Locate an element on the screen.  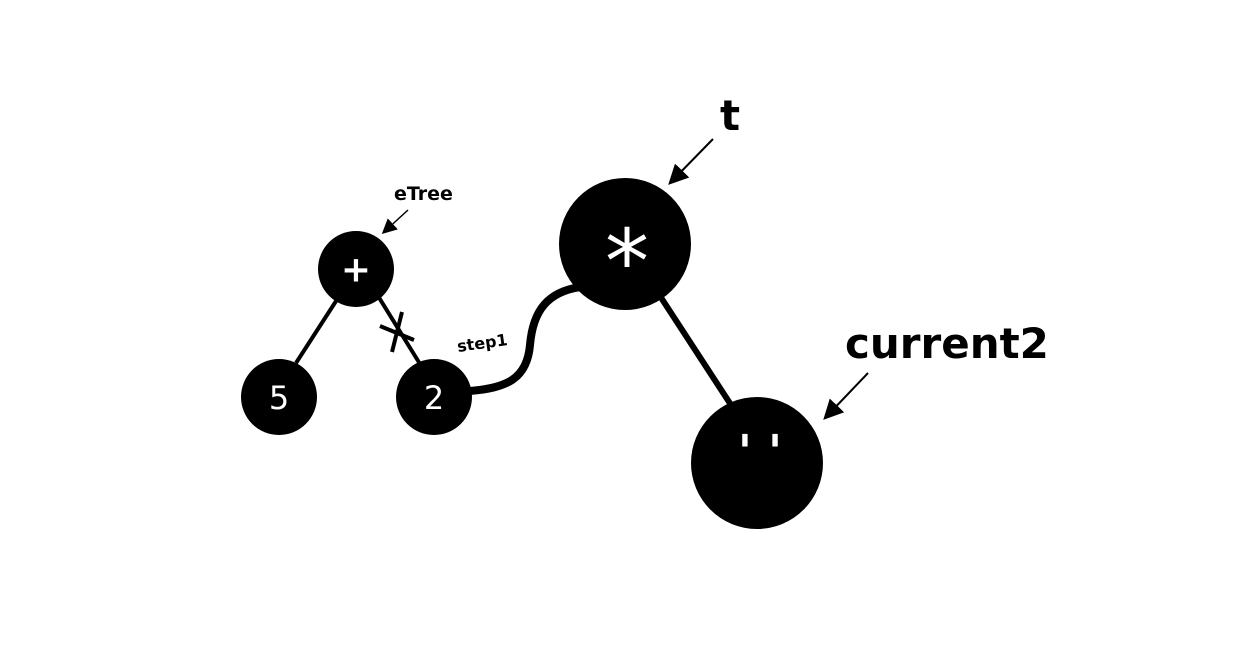
step1-connector is located at coordinates (525, 339).